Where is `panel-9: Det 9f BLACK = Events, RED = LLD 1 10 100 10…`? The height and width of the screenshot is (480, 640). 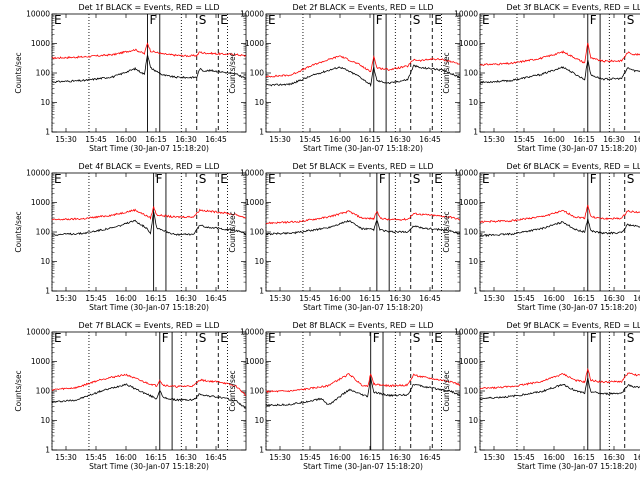
panel-9: Det 9f BLACK = Events, RED = LLD 1 10 100 10… is located at coordinates (541, 396).